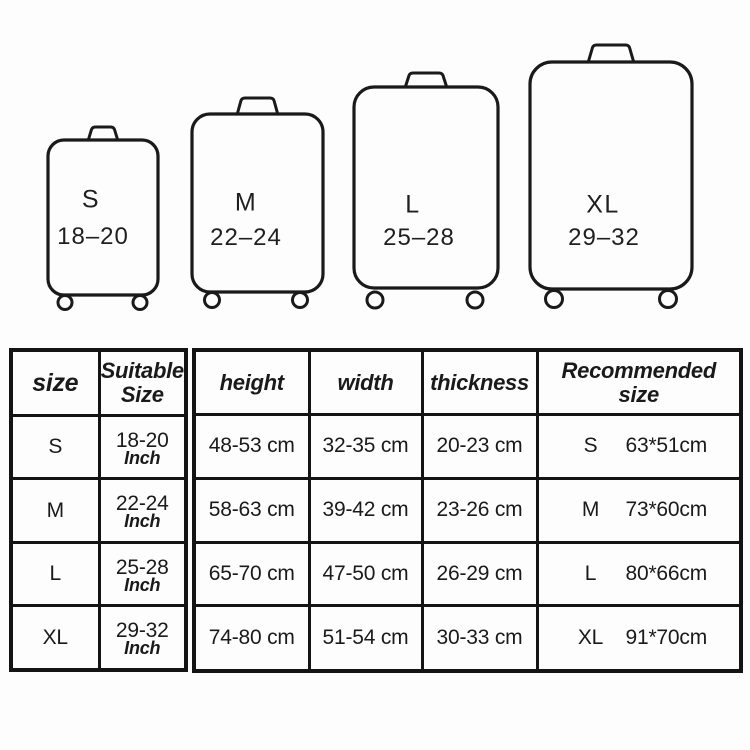 The height and width of the screenshot is (750, 750). I want to click on range-cell: 29-32, so click(142, 631).